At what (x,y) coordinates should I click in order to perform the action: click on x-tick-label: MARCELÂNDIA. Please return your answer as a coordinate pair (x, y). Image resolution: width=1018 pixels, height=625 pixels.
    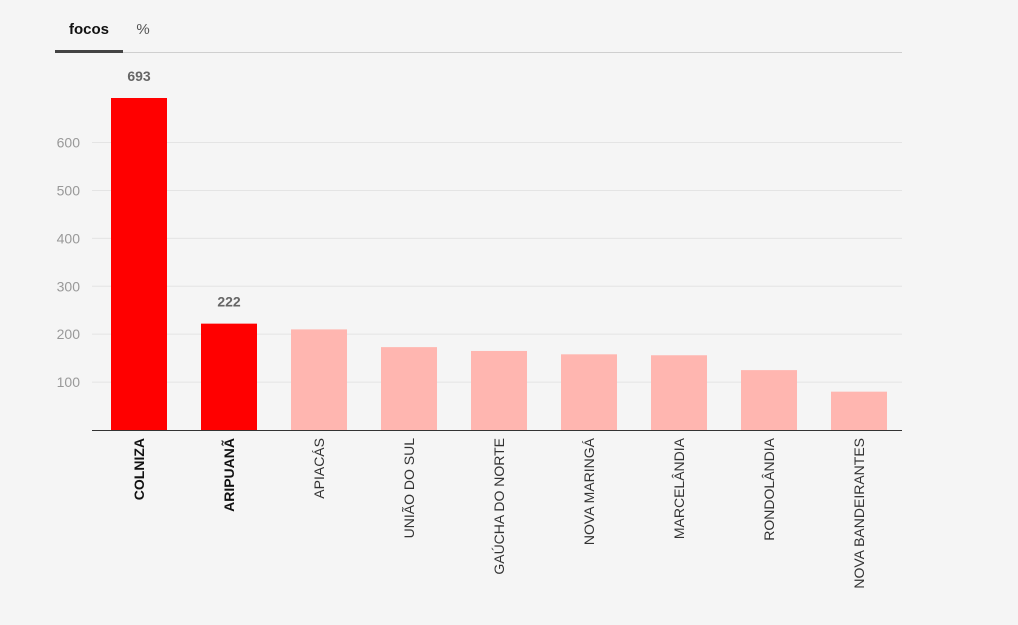
    Looking at the image, I should click on (679, 488).